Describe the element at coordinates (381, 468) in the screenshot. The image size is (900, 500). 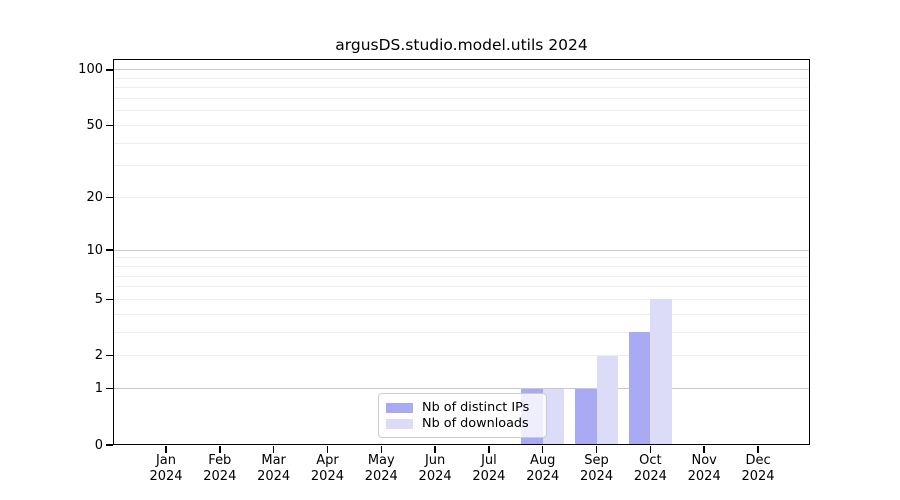
I see `x-tick-label: May 2024` at that location.